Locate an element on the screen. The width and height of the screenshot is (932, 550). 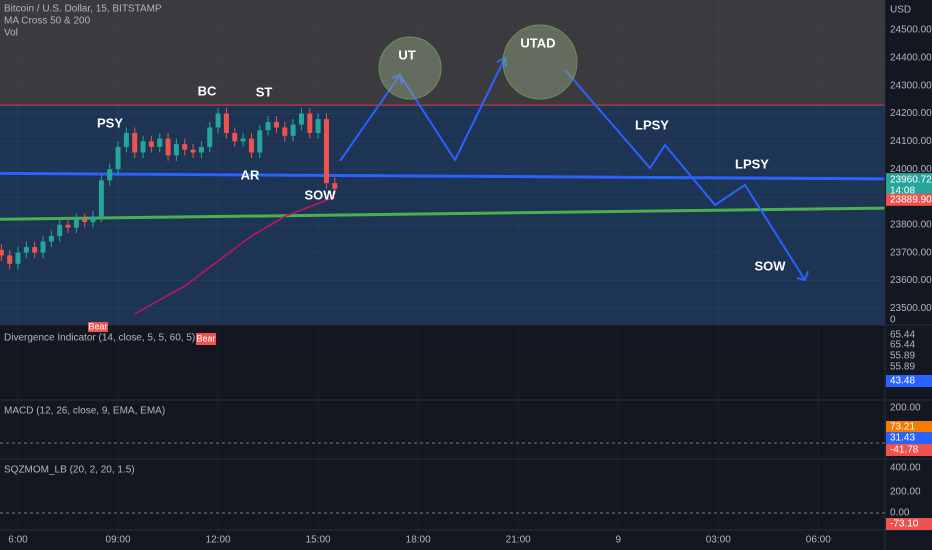
y-tick-label: 24300.00 is located at coordinates (911, 85).